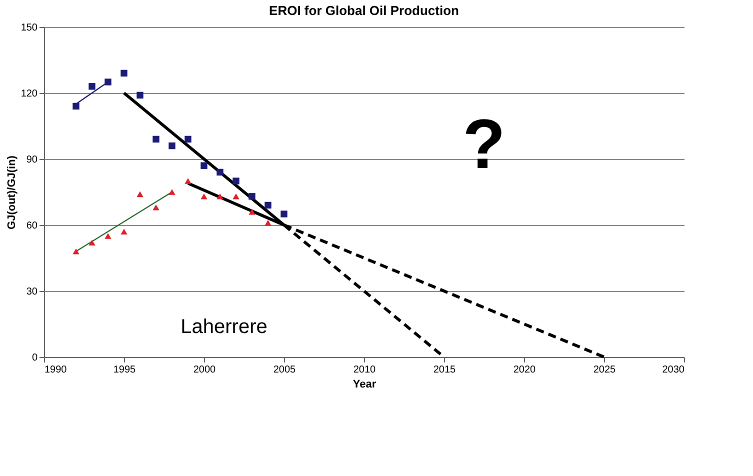 The image size is (753, 476). I want to click on y-tick-label: 90, so click(32, 160).